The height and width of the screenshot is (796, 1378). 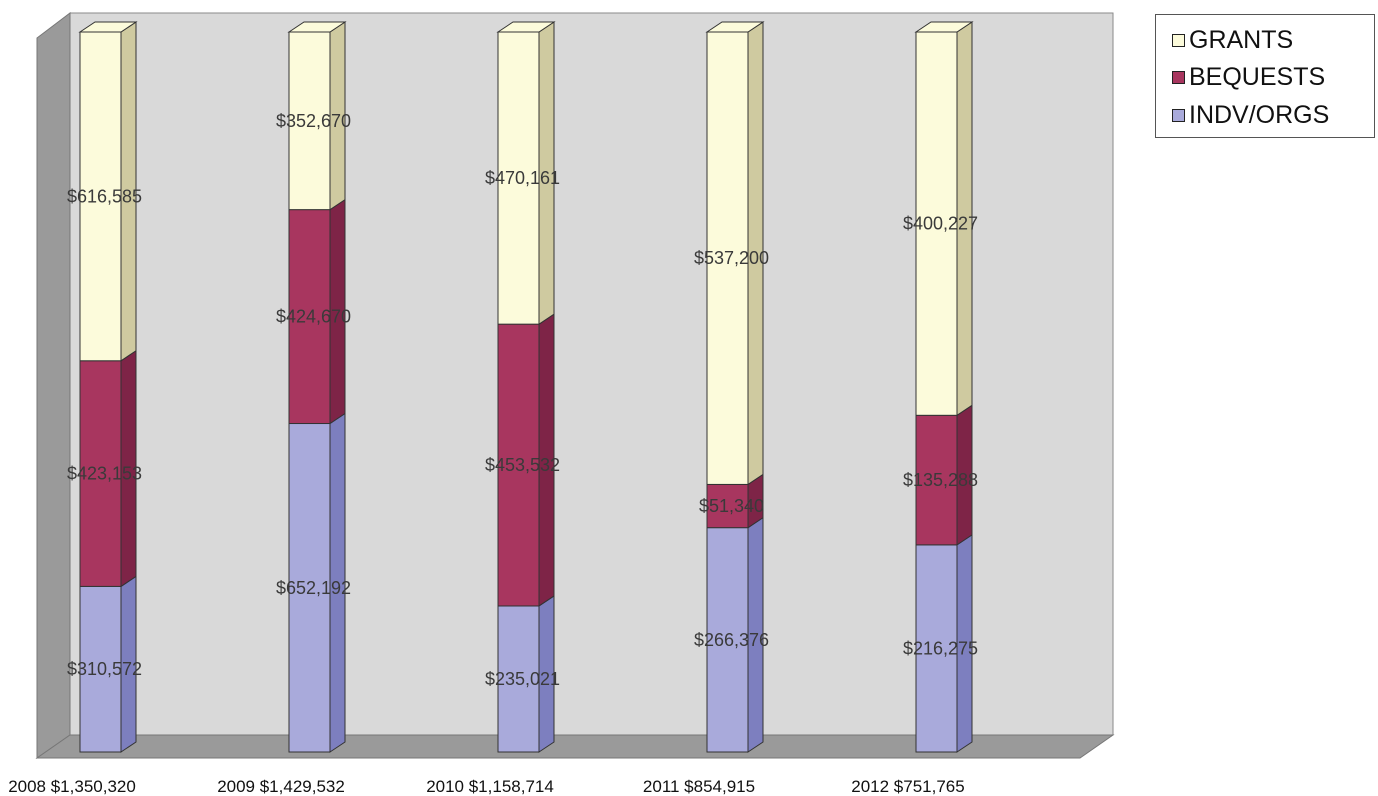 What do you see at coordinates (72, 786) in the screenshot?
I see `category-label-0: 2008 $1,350,320` at bounding box center [72, 786].